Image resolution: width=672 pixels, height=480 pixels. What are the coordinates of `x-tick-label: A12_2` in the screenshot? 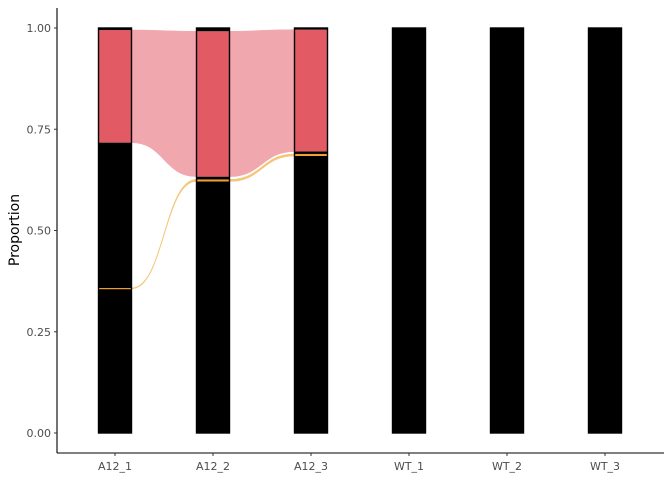 It's located at (213, 466).